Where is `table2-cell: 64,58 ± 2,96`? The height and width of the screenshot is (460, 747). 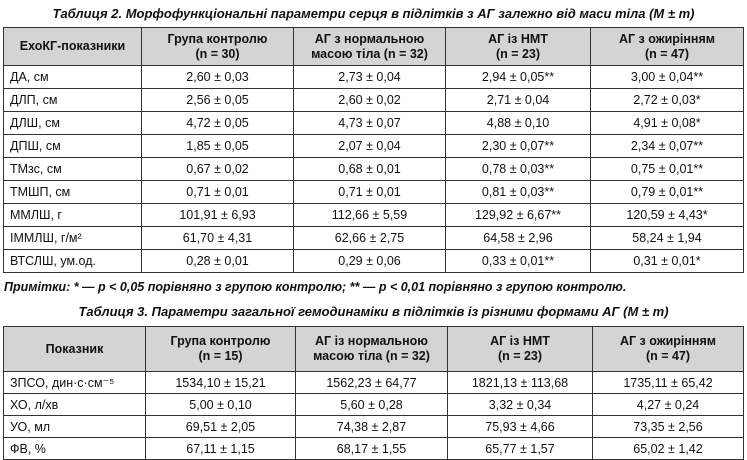
table2-cell: 64,58 ± 2,96 is located at coordinates (518, 238).